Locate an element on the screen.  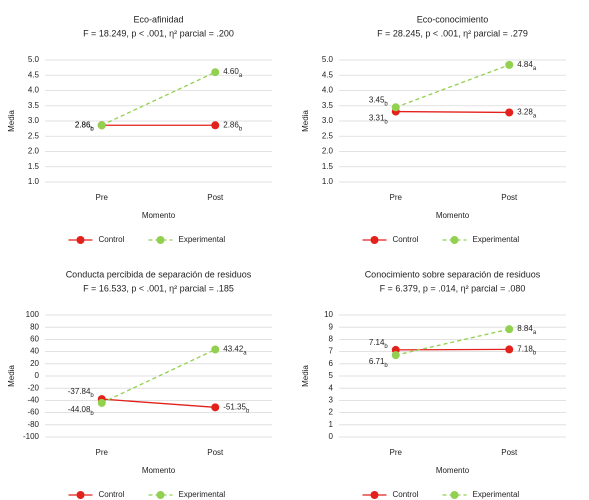
y-tick-label: 8 is located at coordinates (331, 339).